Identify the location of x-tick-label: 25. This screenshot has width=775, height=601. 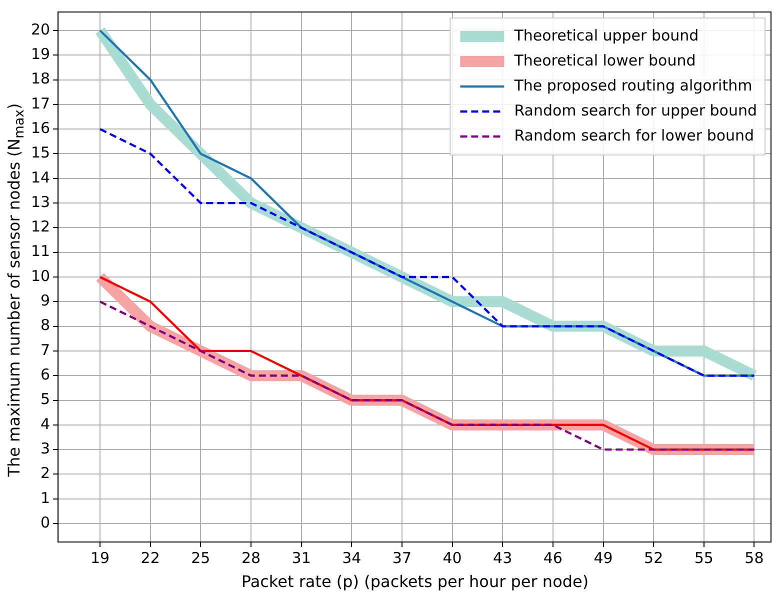
(200, 557).